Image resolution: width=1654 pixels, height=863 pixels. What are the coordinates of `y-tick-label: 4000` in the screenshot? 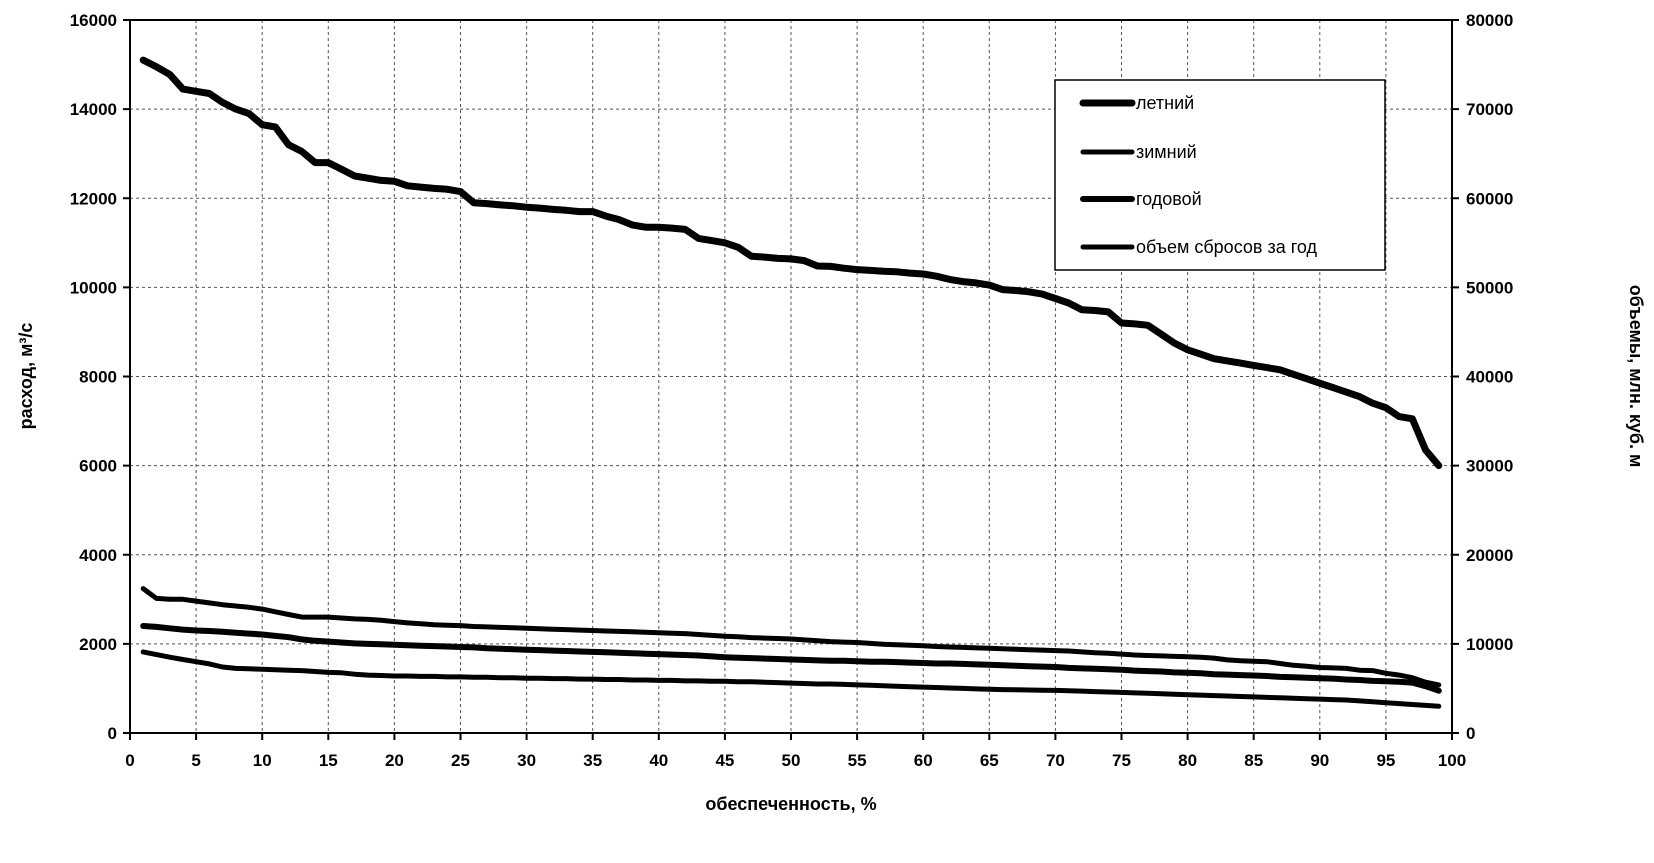 It's located at (98, 555).